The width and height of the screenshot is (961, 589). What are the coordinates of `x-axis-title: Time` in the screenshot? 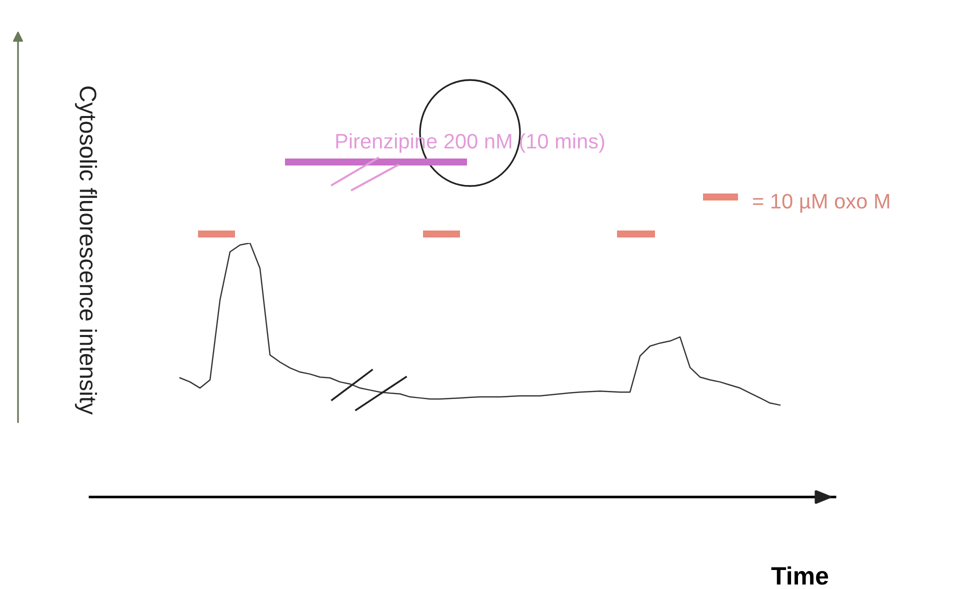 It's located at (799, 575).